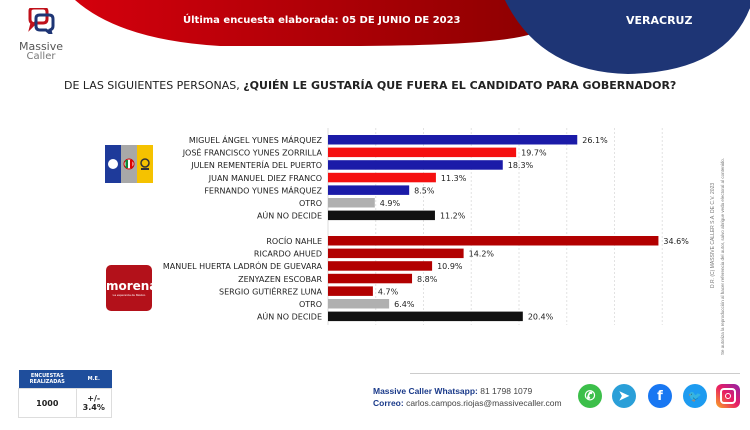 The height and width of the screenshot is (430, 750). Describe the element at coordinates (404, 304) in the screenshot. I see `value-label: 6.4%` at that location.